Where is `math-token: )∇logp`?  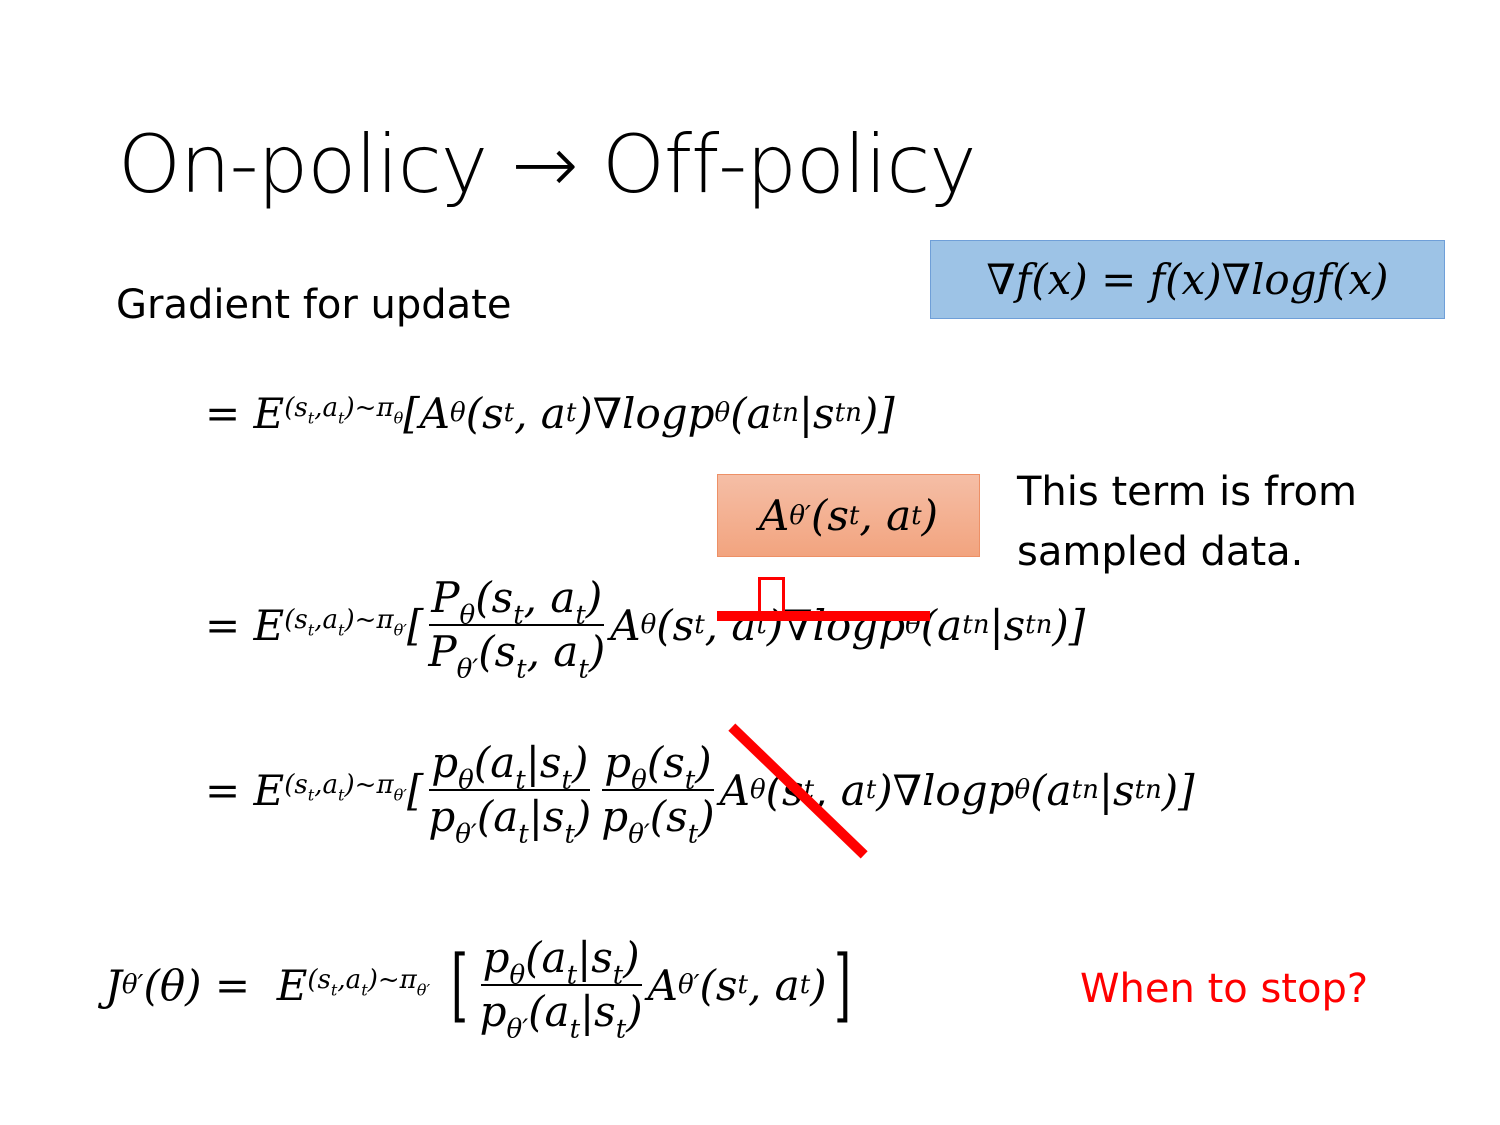
math-token: )∇logp is located at coordinates (945, 790).